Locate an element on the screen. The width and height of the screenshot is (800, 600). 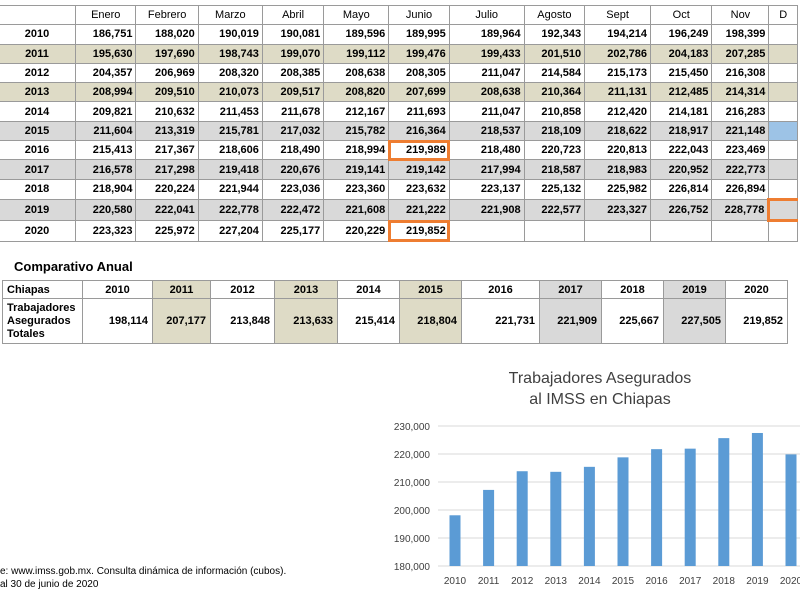
monthly-cell: 222,773 is located at coordinates (740, 169).